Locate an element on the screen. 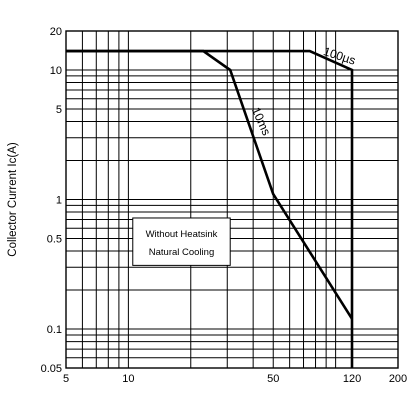 This screenshot has height=393, width=411. y-tick-label: 0.05 is located at coordinates (51, 369).